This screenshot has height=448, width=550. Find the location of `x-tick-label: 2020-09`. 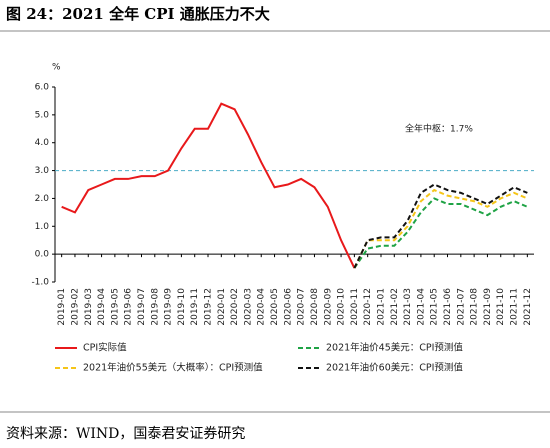

x-tick-label: 2020-09 is located at coordinates (328, 307).